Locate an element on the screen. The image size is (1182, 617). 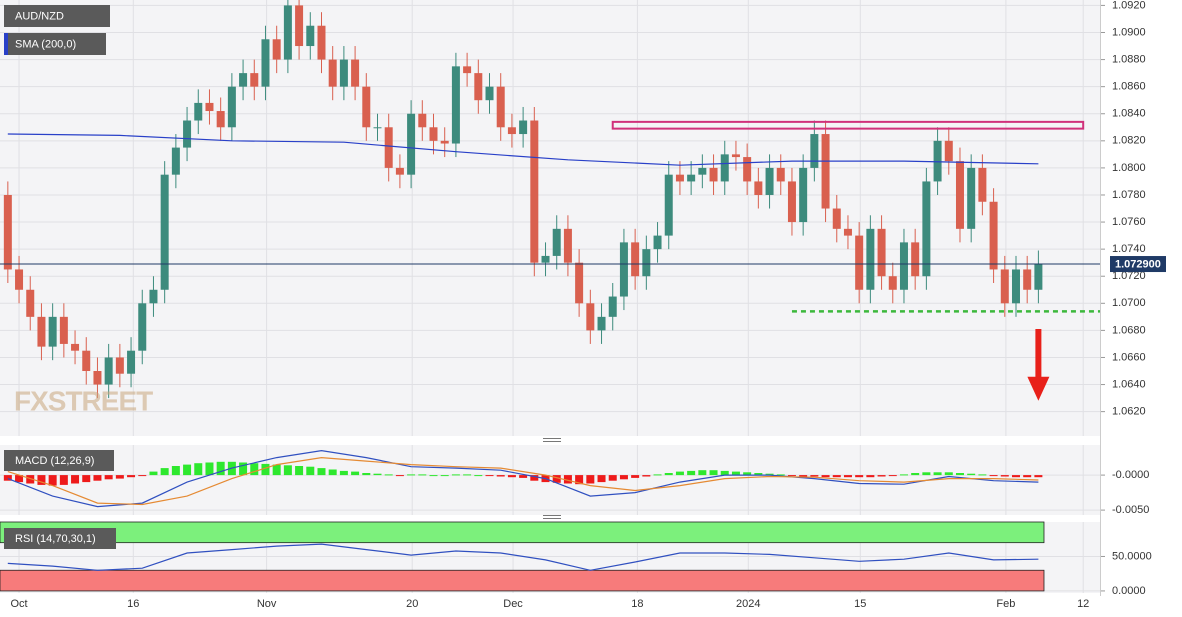
arrow-head is located at coordinates (1038, 388).